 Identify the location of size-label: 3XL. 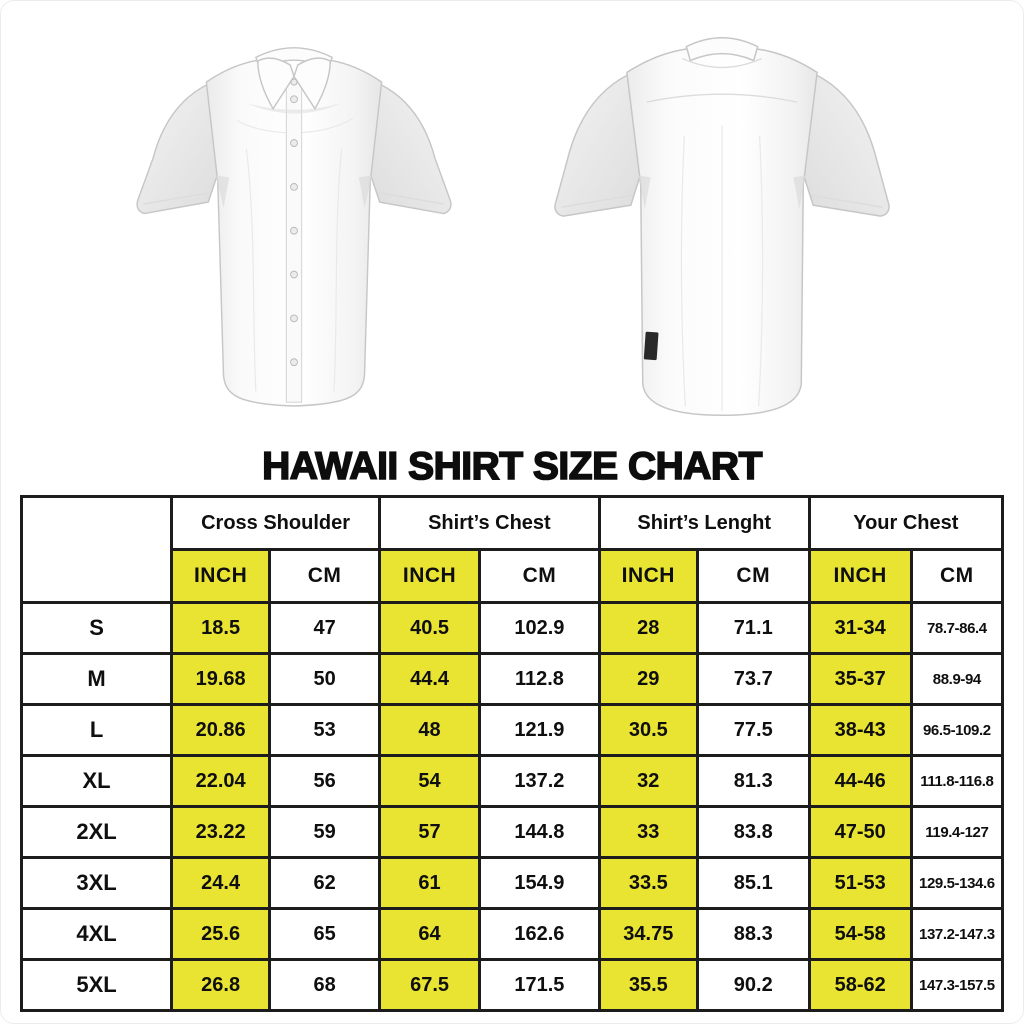
(96, 883).